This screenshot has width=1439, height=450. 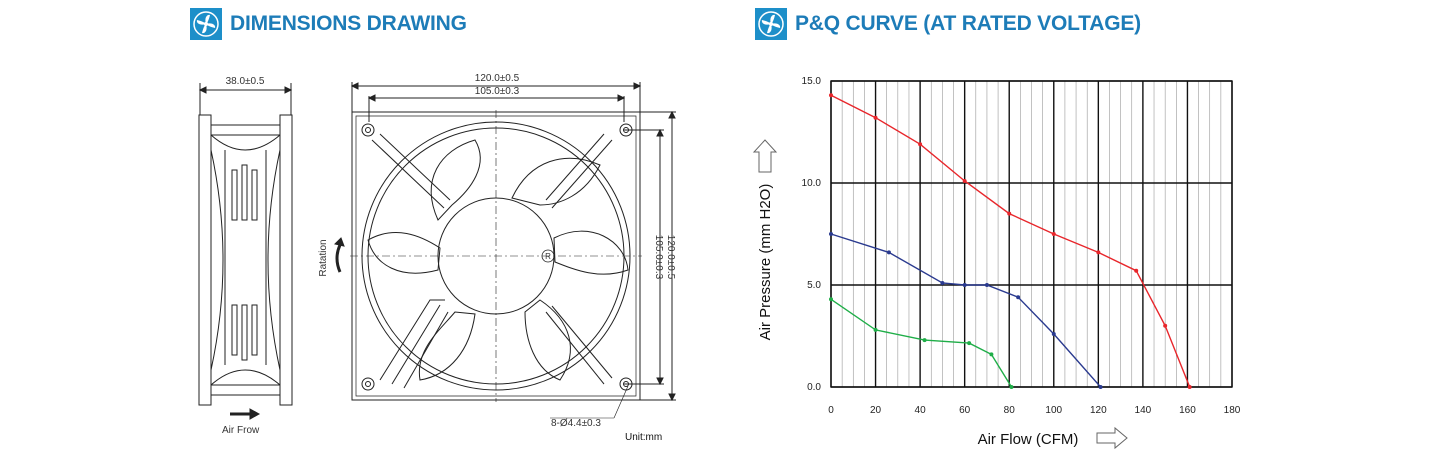 What do you see at coordinates (1143, 410) in the screenshot?
I see `x-tick-label: 140` at bounding box center [1143, 410].